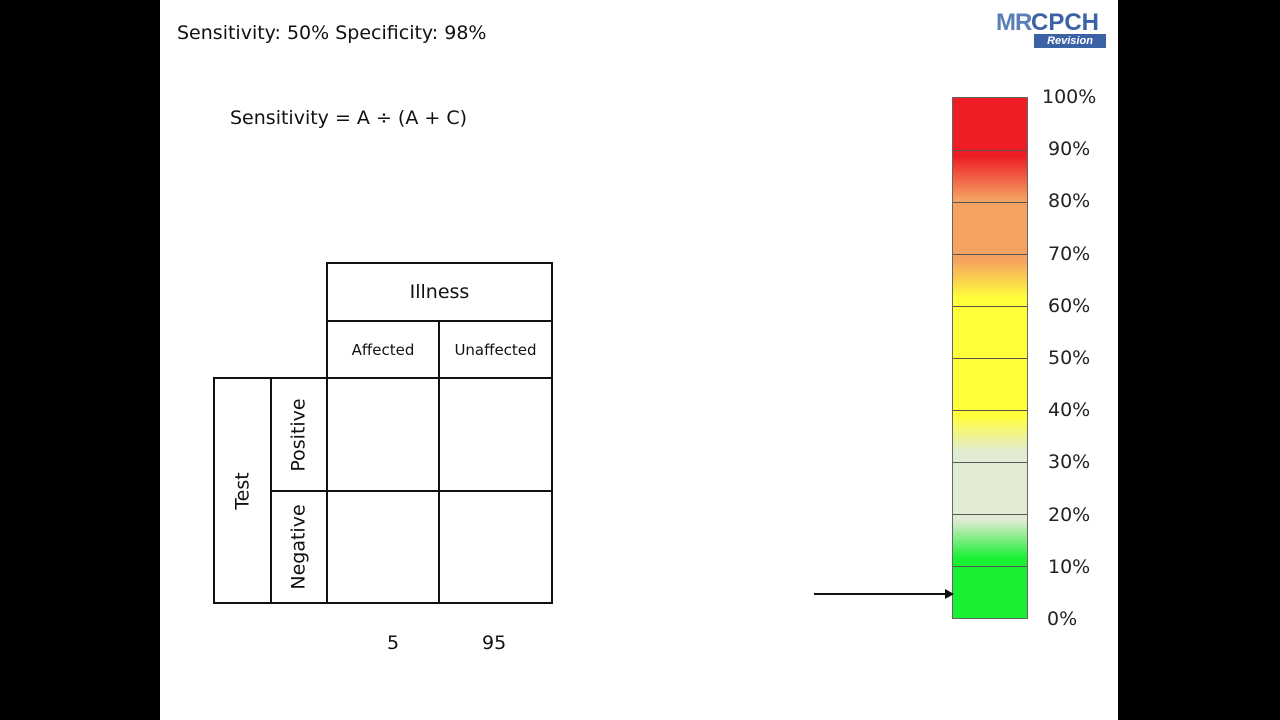 The image size is (1280, 720). What do you see at coordinates (495, 547) in the screenshot?
I see `cell-d` at bounding box center [495, 547].